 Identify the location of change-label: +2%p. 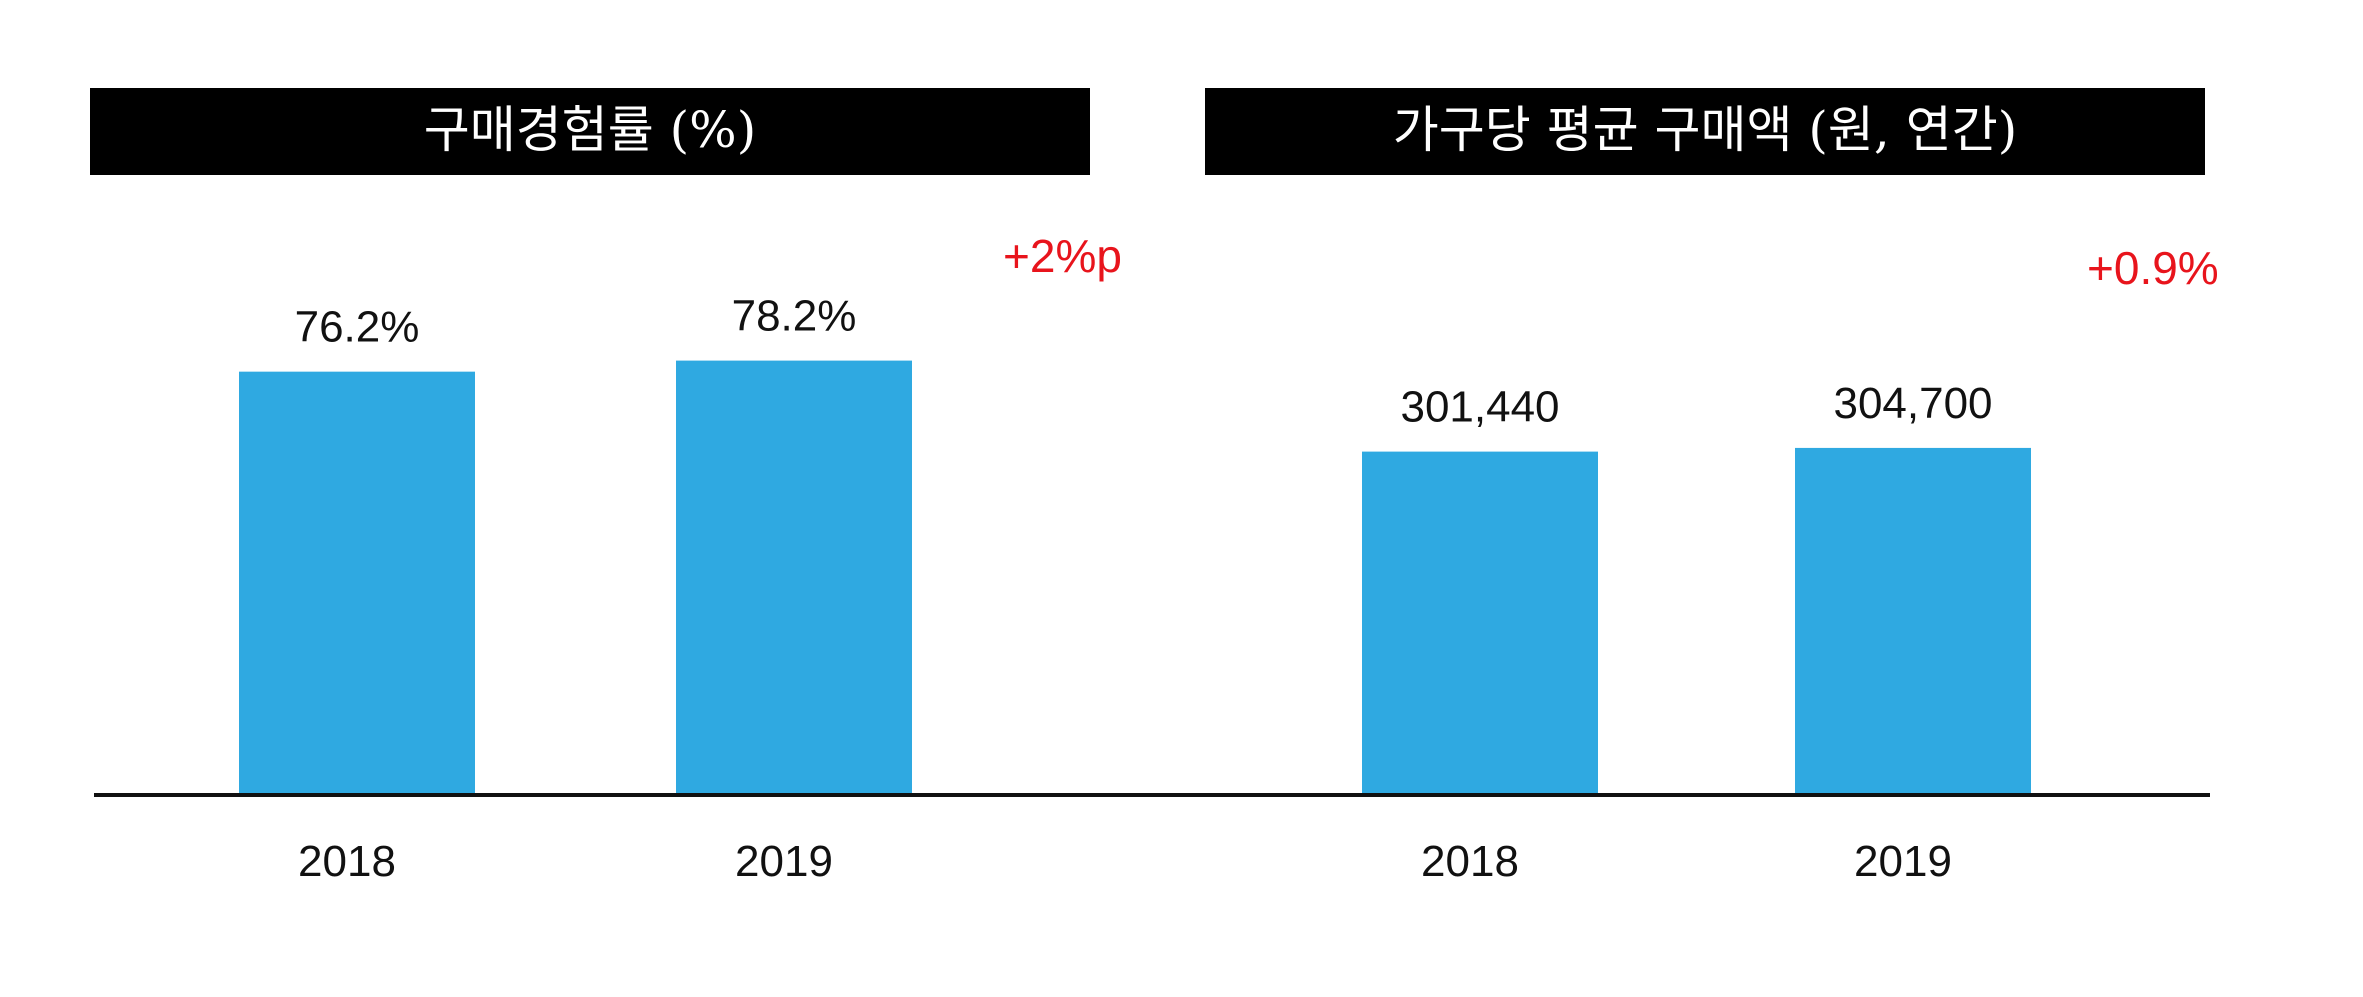
(1062, 256).